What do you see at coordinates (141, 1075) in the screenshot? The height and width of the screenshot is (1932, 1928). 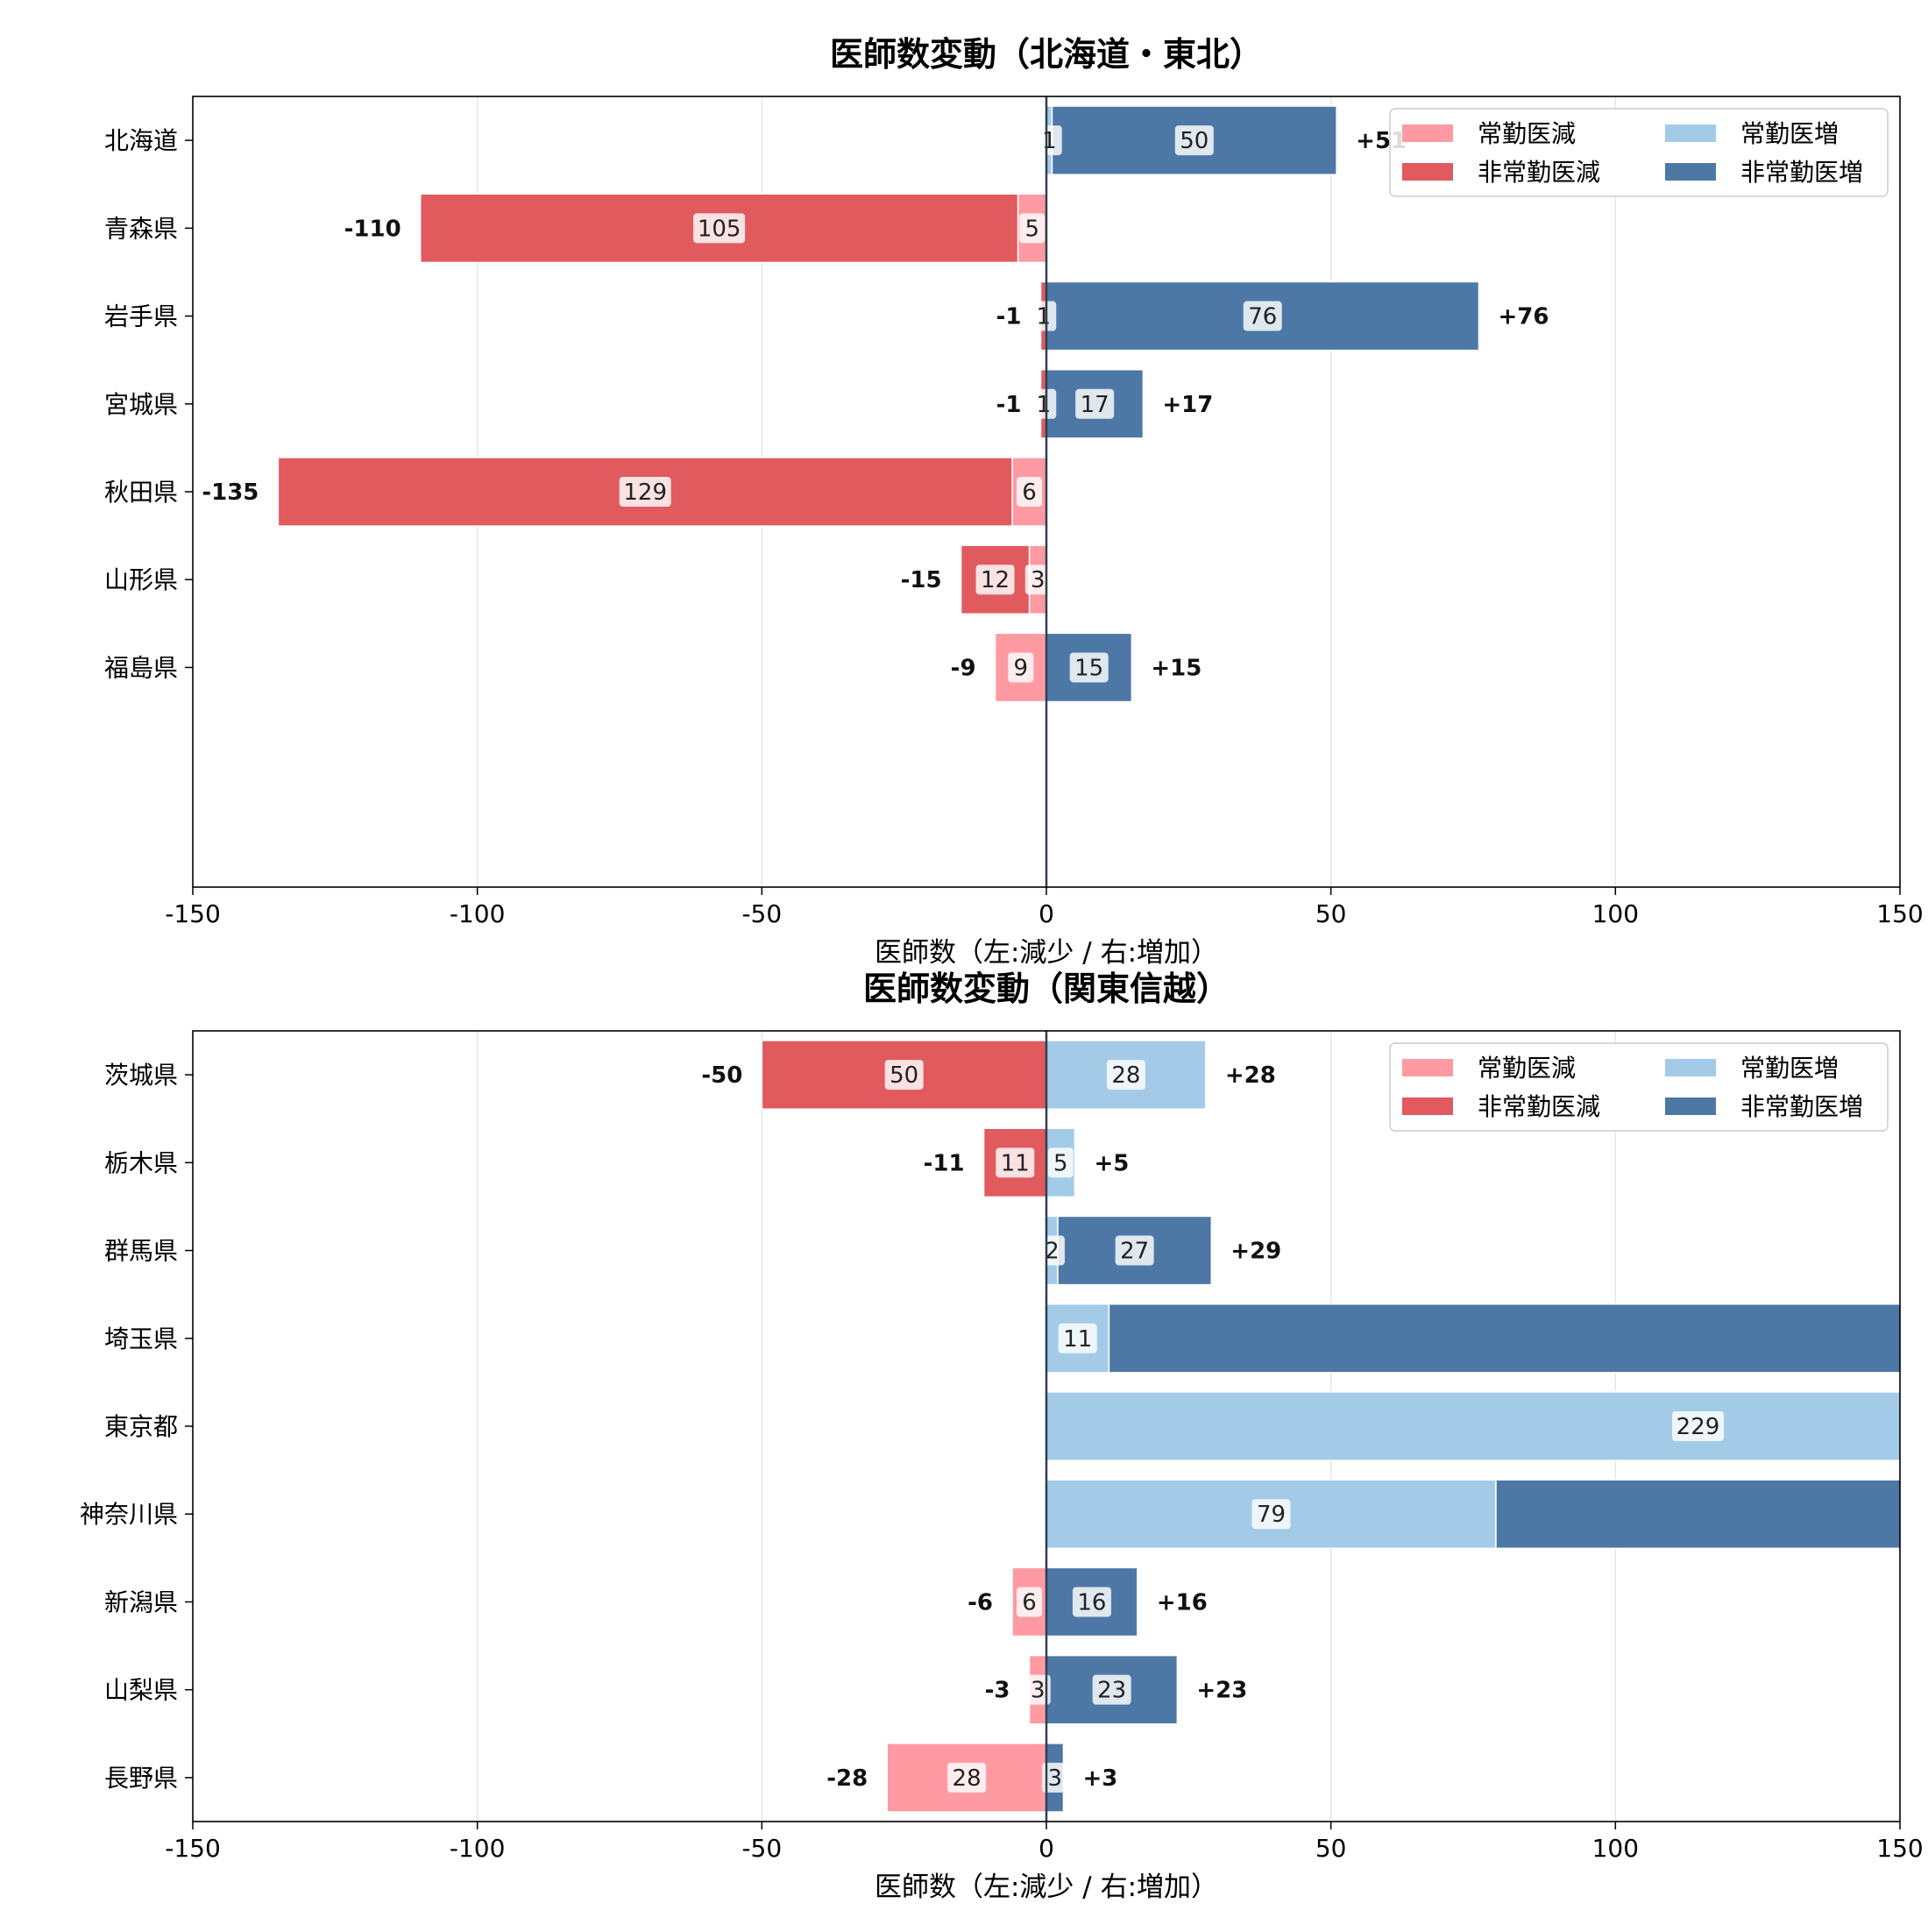 I see `y-tick-label: 茨城県` at bounding box center [141, 1075].